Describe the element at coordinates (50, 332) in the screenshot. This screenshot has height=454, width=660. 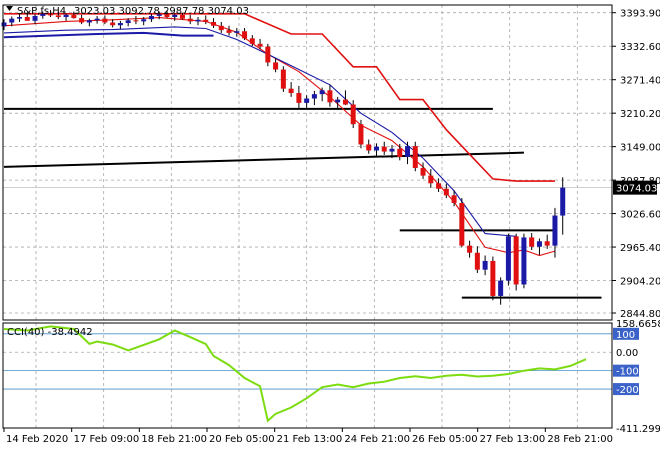
I see `cci-label: CCI(40) -38.4942` at that location.